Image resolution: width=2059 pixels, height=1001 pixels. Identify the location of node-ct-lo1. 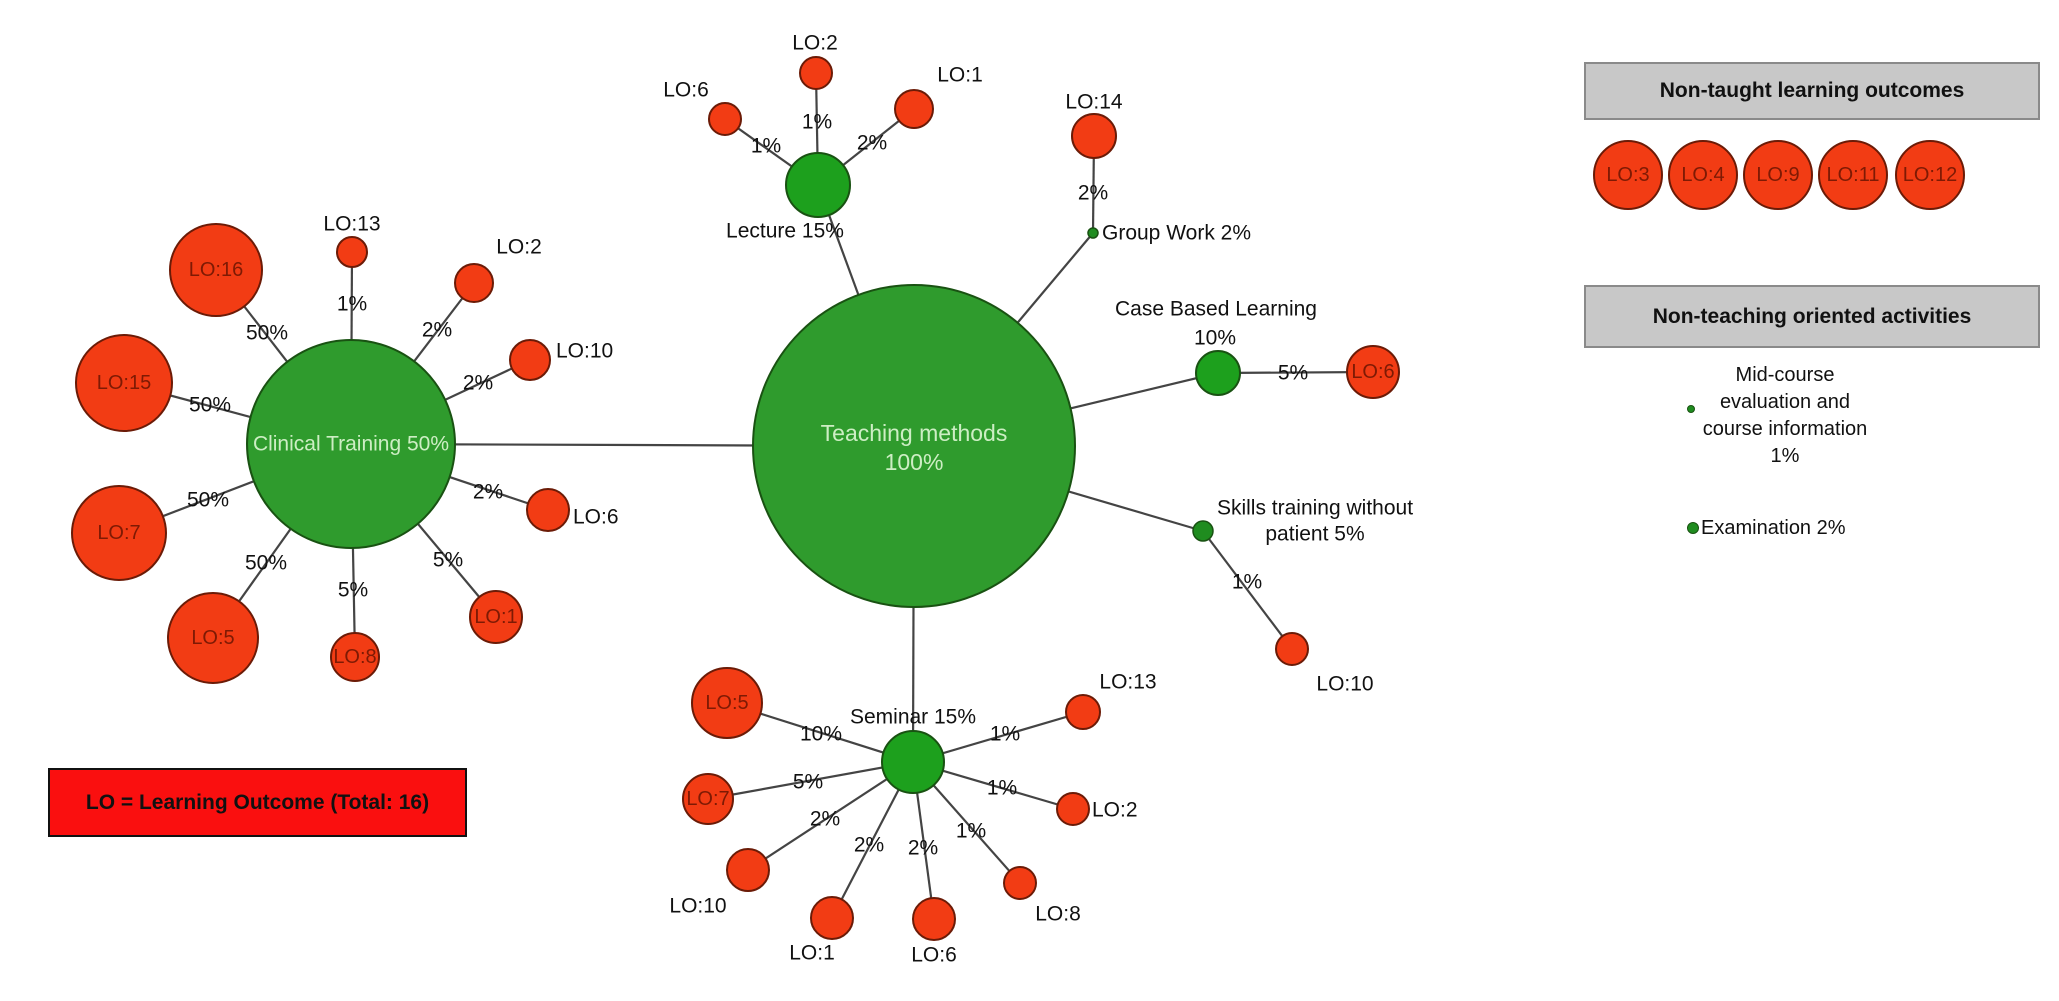
(496, 617).